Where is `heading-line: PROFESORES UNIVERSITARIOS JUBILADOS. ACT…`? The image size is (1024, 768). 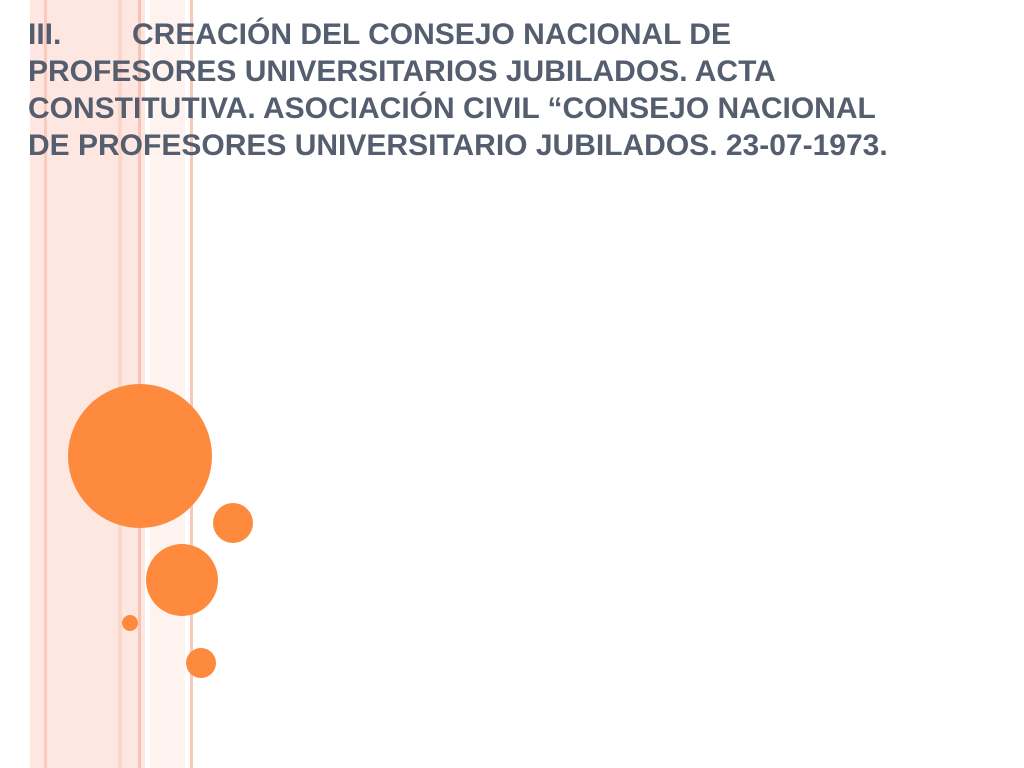
heading-line: PROFESORES UNIVERSITARIOS JUBILADOS. ACT… is located at coordinates (523, 71).